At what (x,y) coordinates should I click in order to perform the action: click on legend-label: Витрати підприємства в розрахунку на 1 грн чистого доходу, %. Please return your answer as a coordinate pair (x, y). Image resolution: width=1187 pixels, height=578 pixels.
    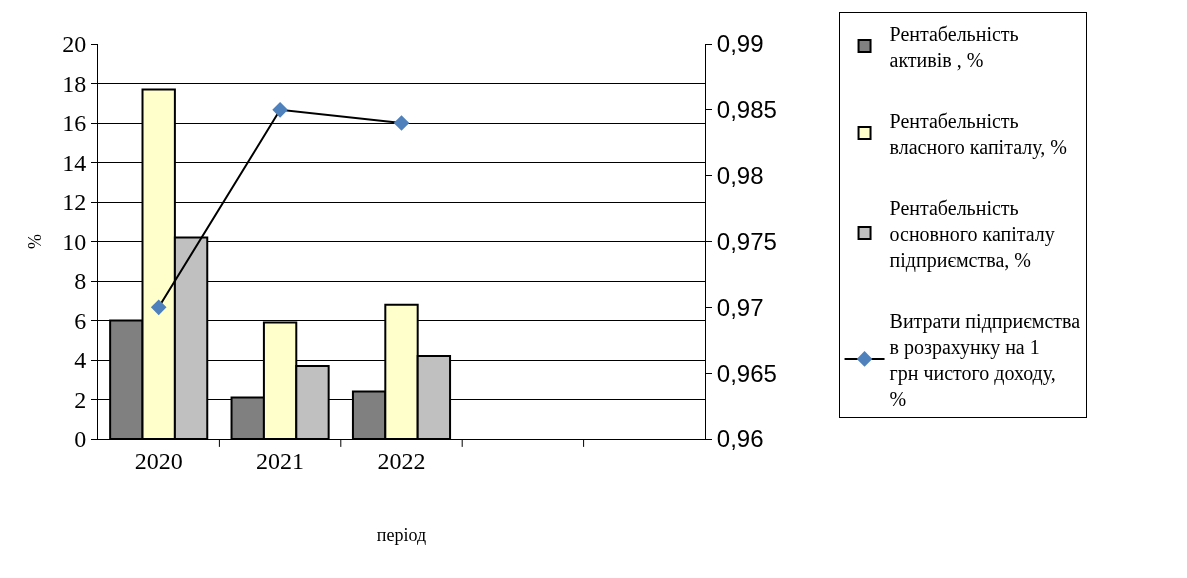
    Looking at the image, I should click on (985, 359).